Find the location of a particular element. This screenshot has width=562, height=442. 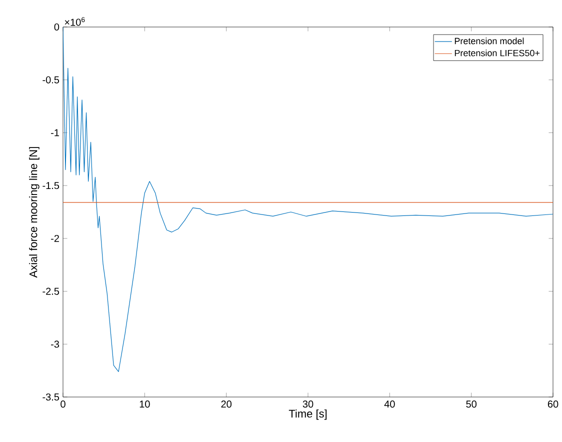

y-axis-title: Axial force mooring line [N] is located at coordinates (34, 212).